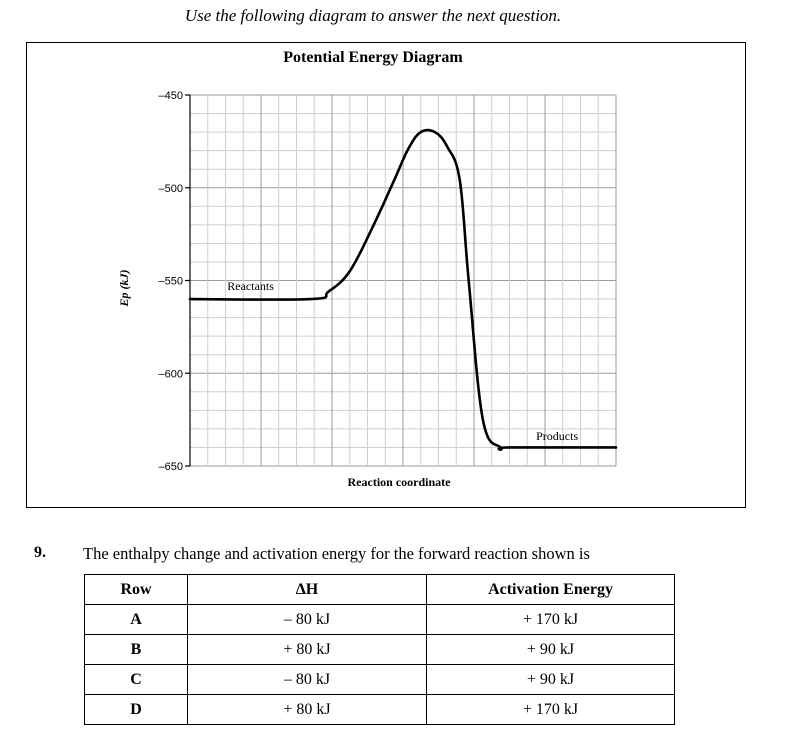  What do you see at coordinates (550, 589) in the screenshot?
I see `header-activation-energy: Activation Energy` at bounding box center [550, 589].